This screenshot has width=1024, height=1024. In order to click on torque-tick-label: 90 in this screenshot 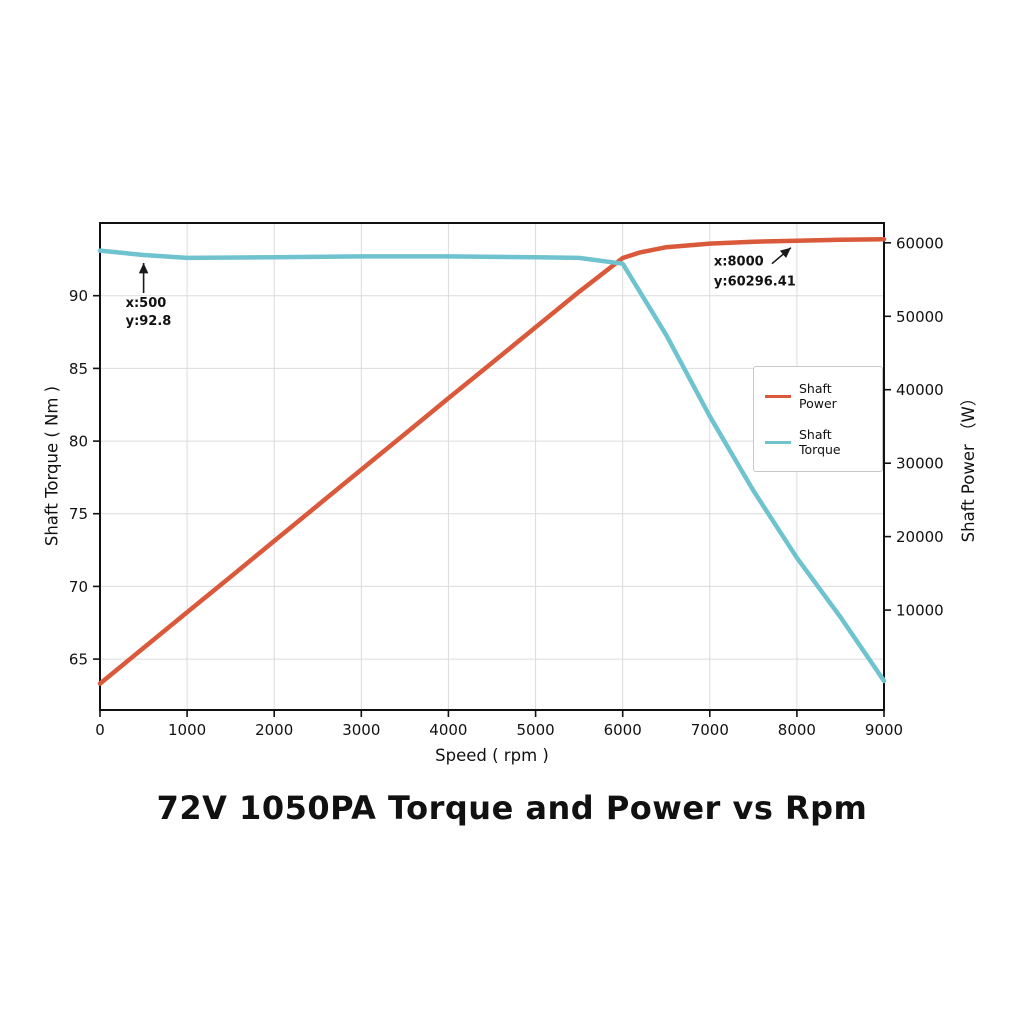, I will do `click(78, 296)`.